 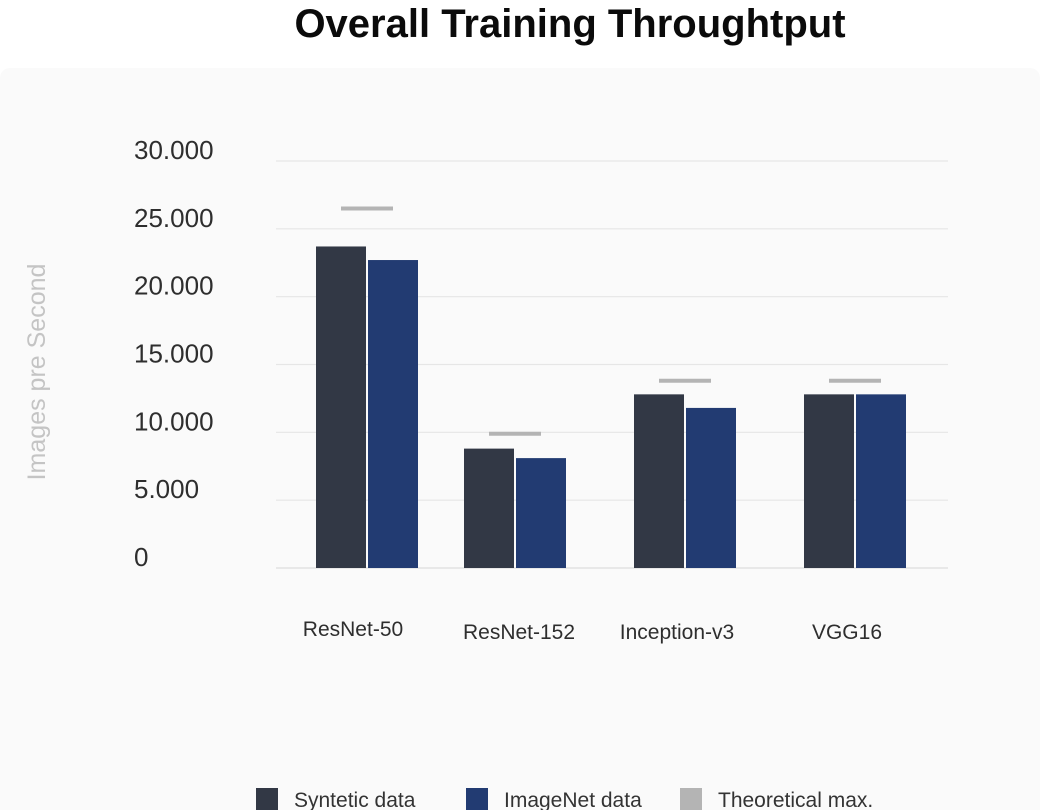 I want to click on legend-label-imagenet-data: ImageNet data, so click(x=573, y=799).